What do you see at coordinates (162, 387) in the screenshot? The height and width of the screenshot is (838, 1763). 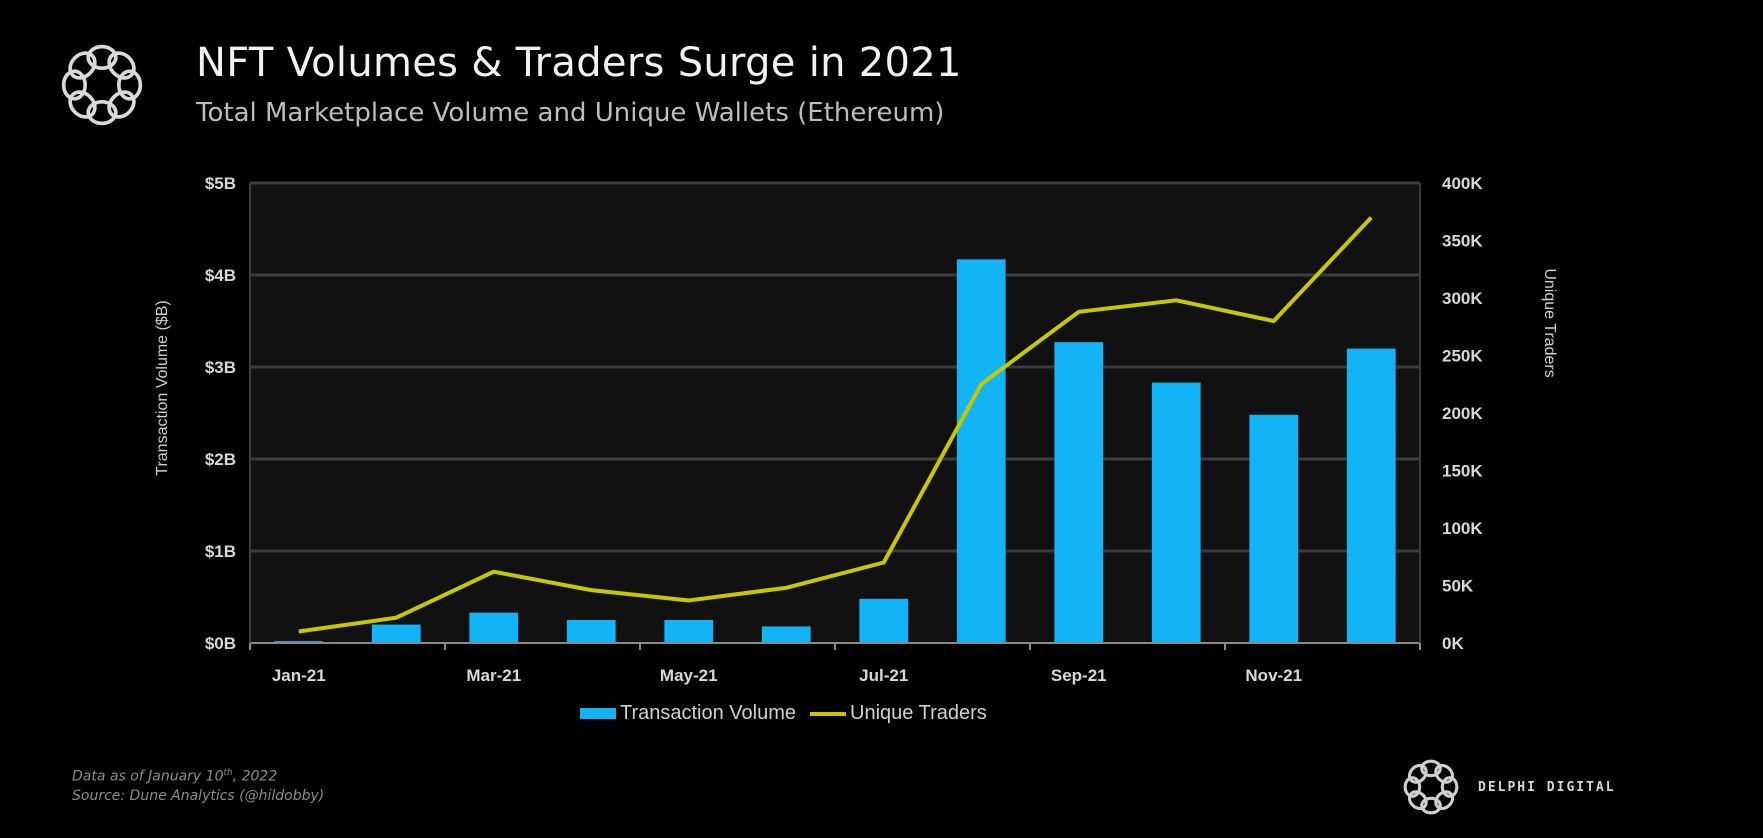 I see `left-axis-title: Transaction Volume ($B)` at bounding box center [162, 387].